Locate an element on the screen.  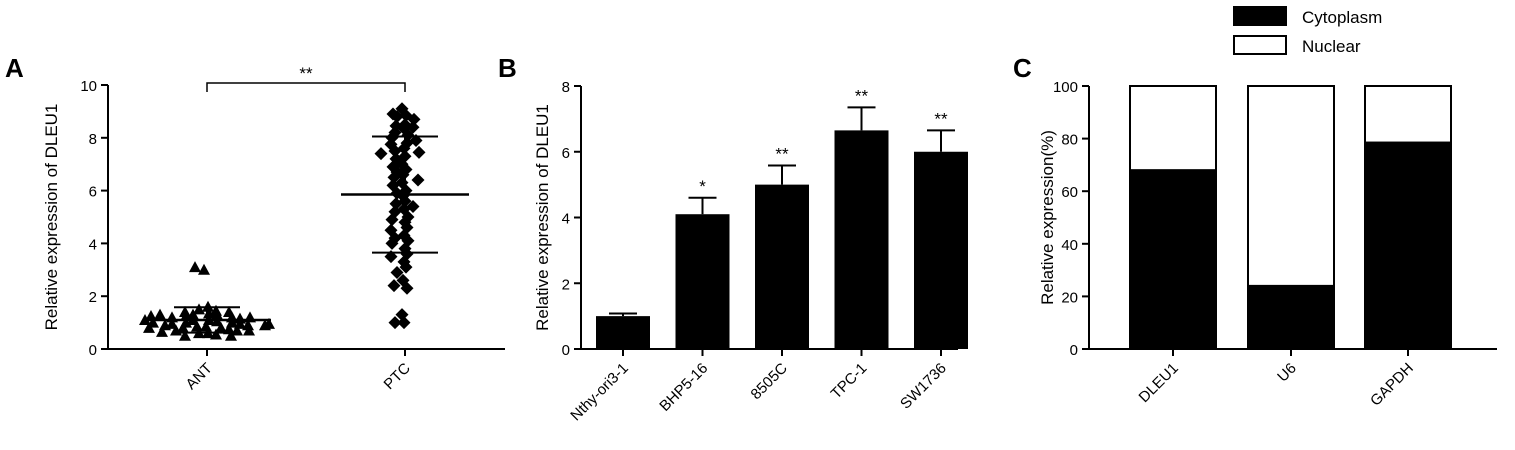
legend-swatch-cytoplasm is located at coordinates (1260, 16).